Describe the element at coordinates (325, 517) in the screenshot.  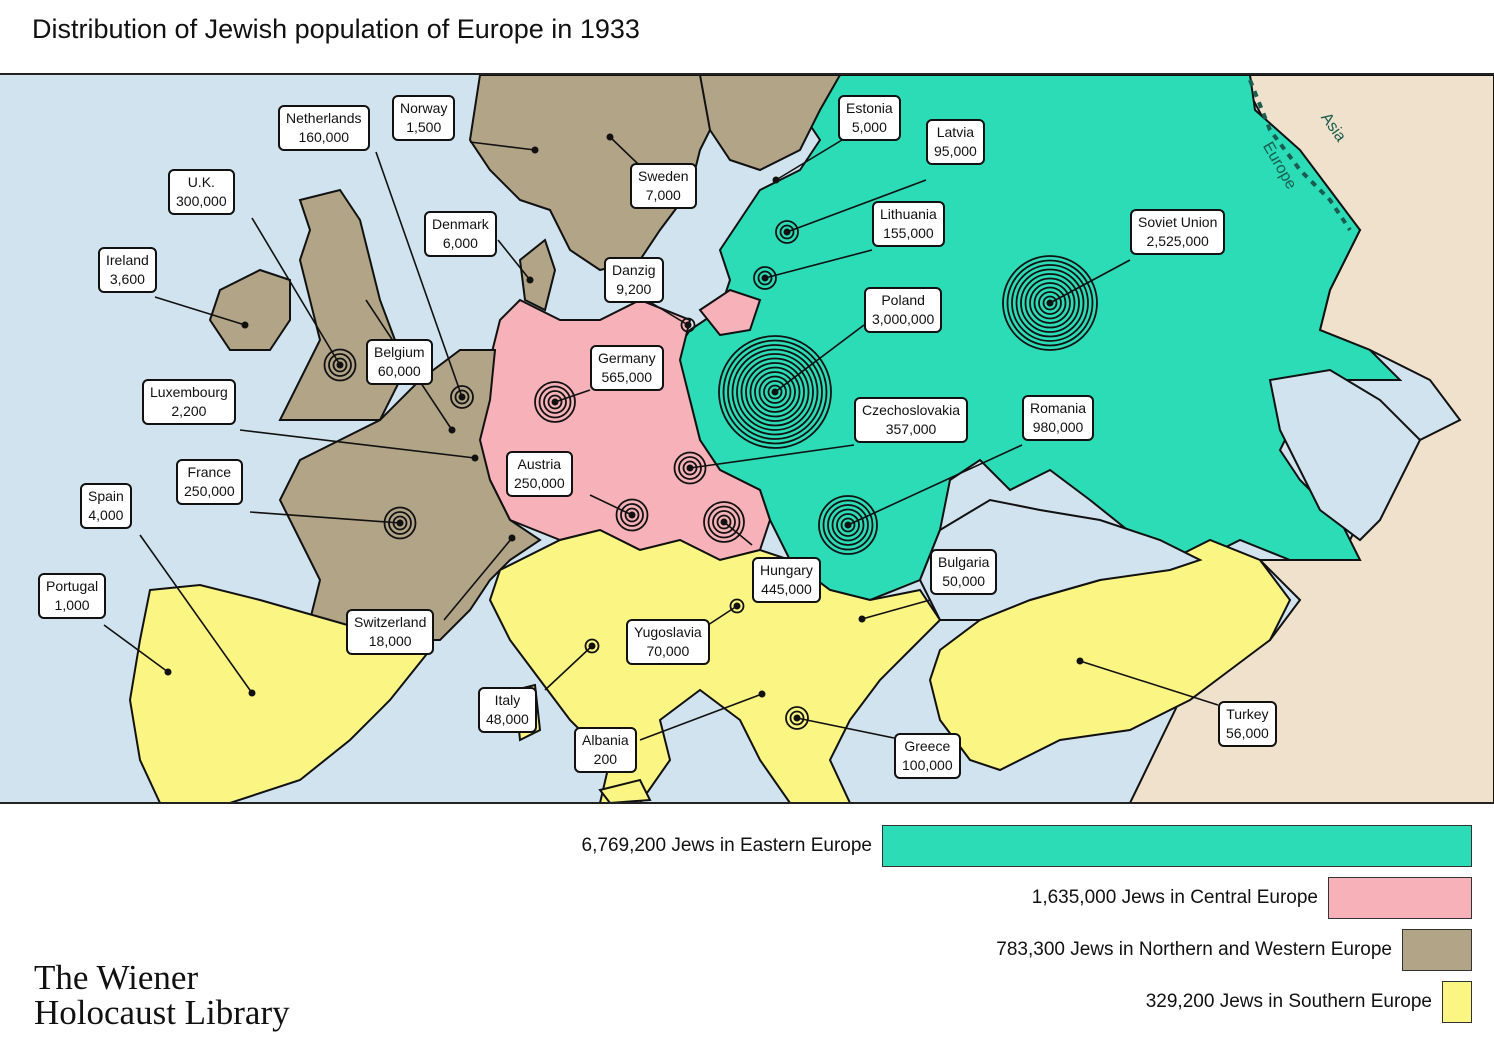
I see `leader-line-france` at that location.